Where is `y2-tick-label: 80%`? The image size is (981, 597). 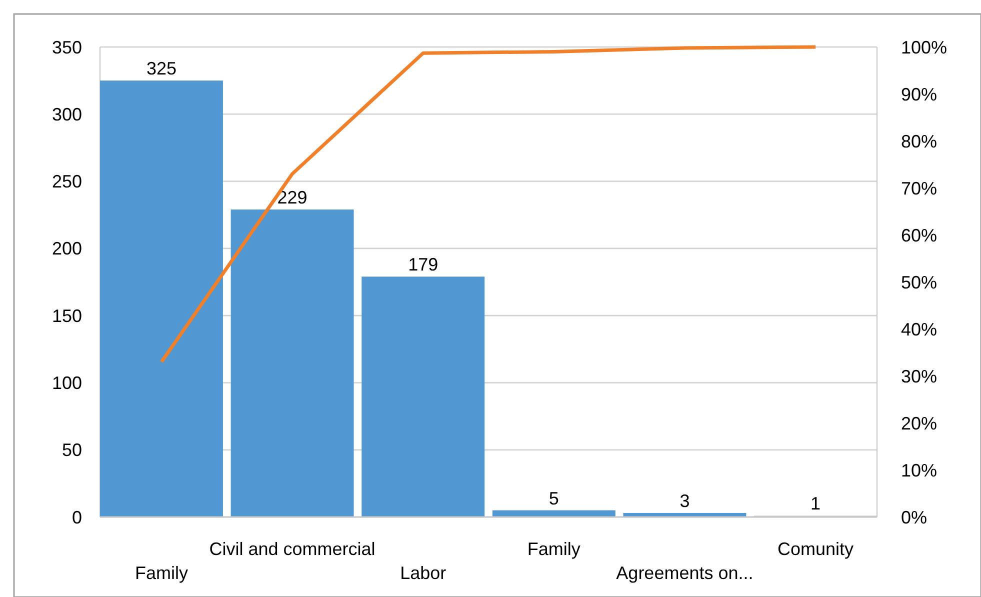
y2-tick-label: 80% is located at coordinates (919, 141).